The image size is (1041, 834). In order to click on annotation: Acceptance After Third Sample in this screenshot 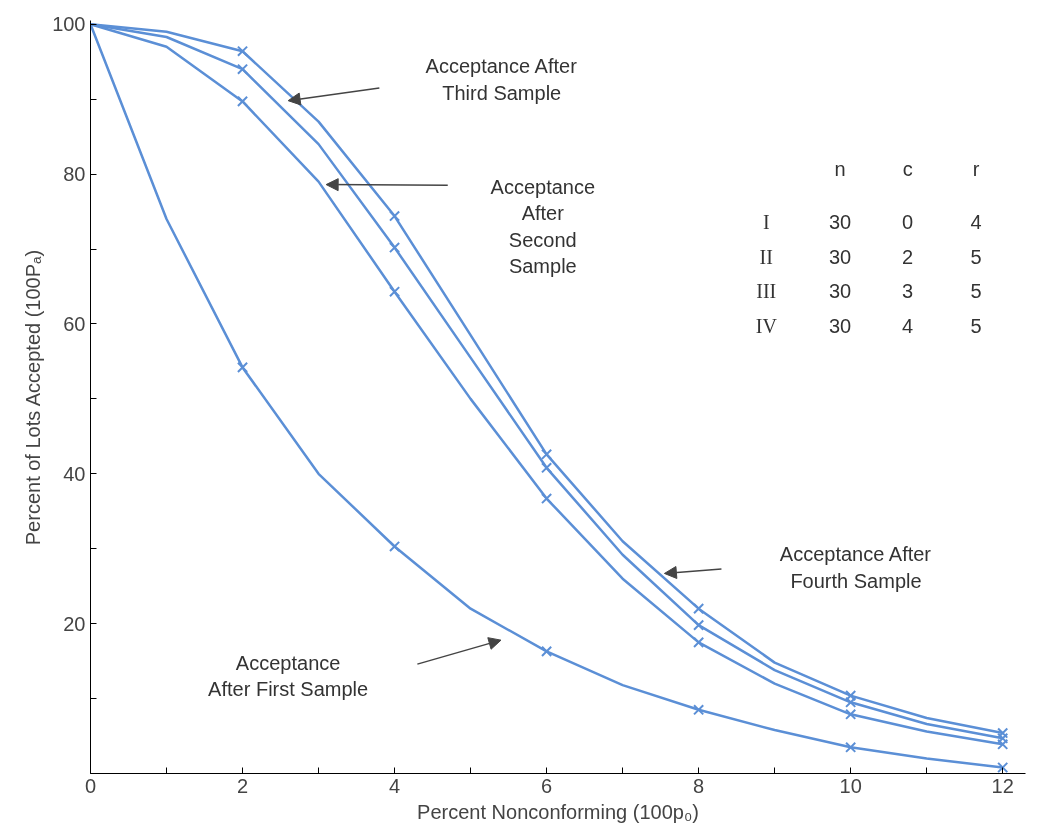, I will do `click(501, 79)`.